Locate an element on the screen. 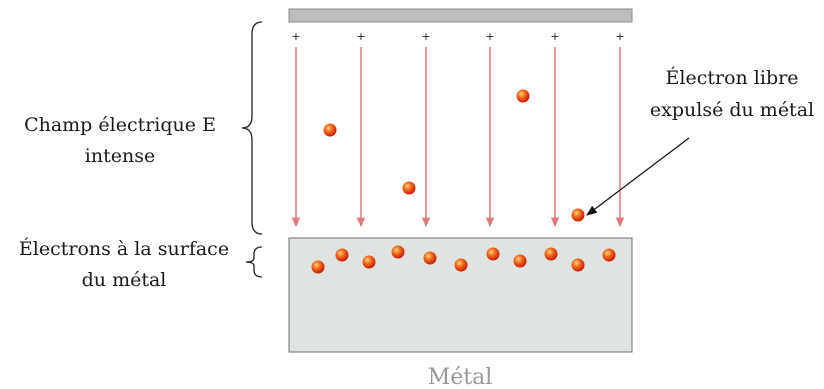 The width and height of the screenshot is (824, 389). field-brace is located at coordinates (252, 128).